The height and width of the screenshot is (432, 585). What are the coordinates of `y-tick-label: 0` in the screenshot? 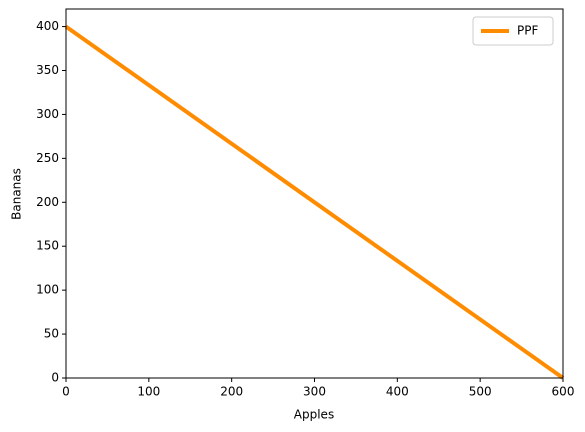 It's located at (55, 378).